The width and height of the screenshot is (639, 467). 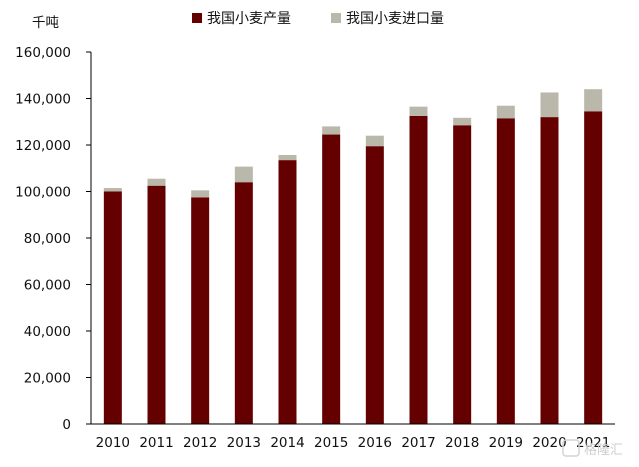 What do you see at coordinates (505, 271) in the screenshot?
I see `bar-production-2019` at bounding box center [505, 271].